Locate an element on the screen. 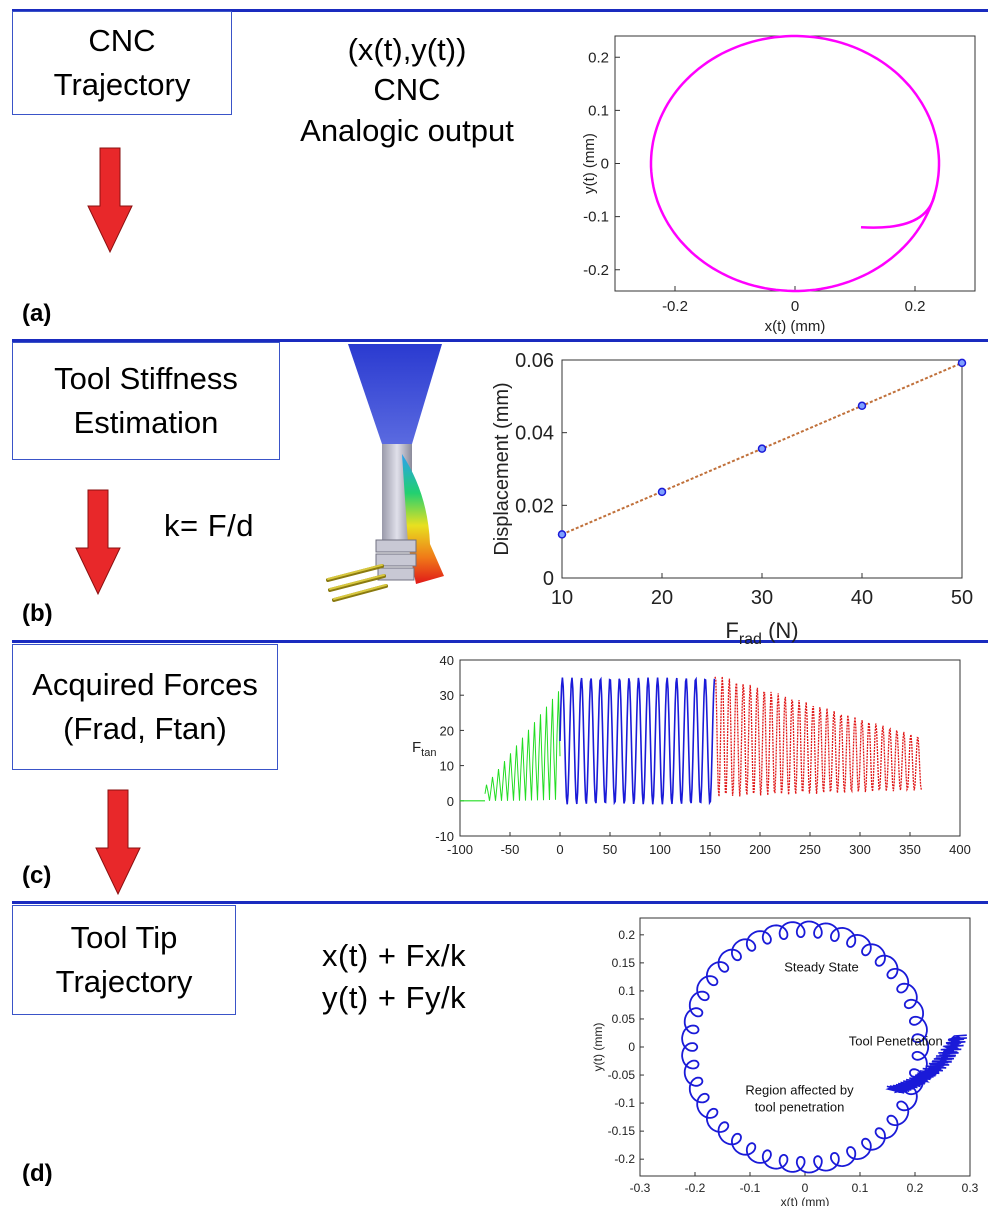  step-box-line: Acquired Forces is located at coordinates (145, 684).